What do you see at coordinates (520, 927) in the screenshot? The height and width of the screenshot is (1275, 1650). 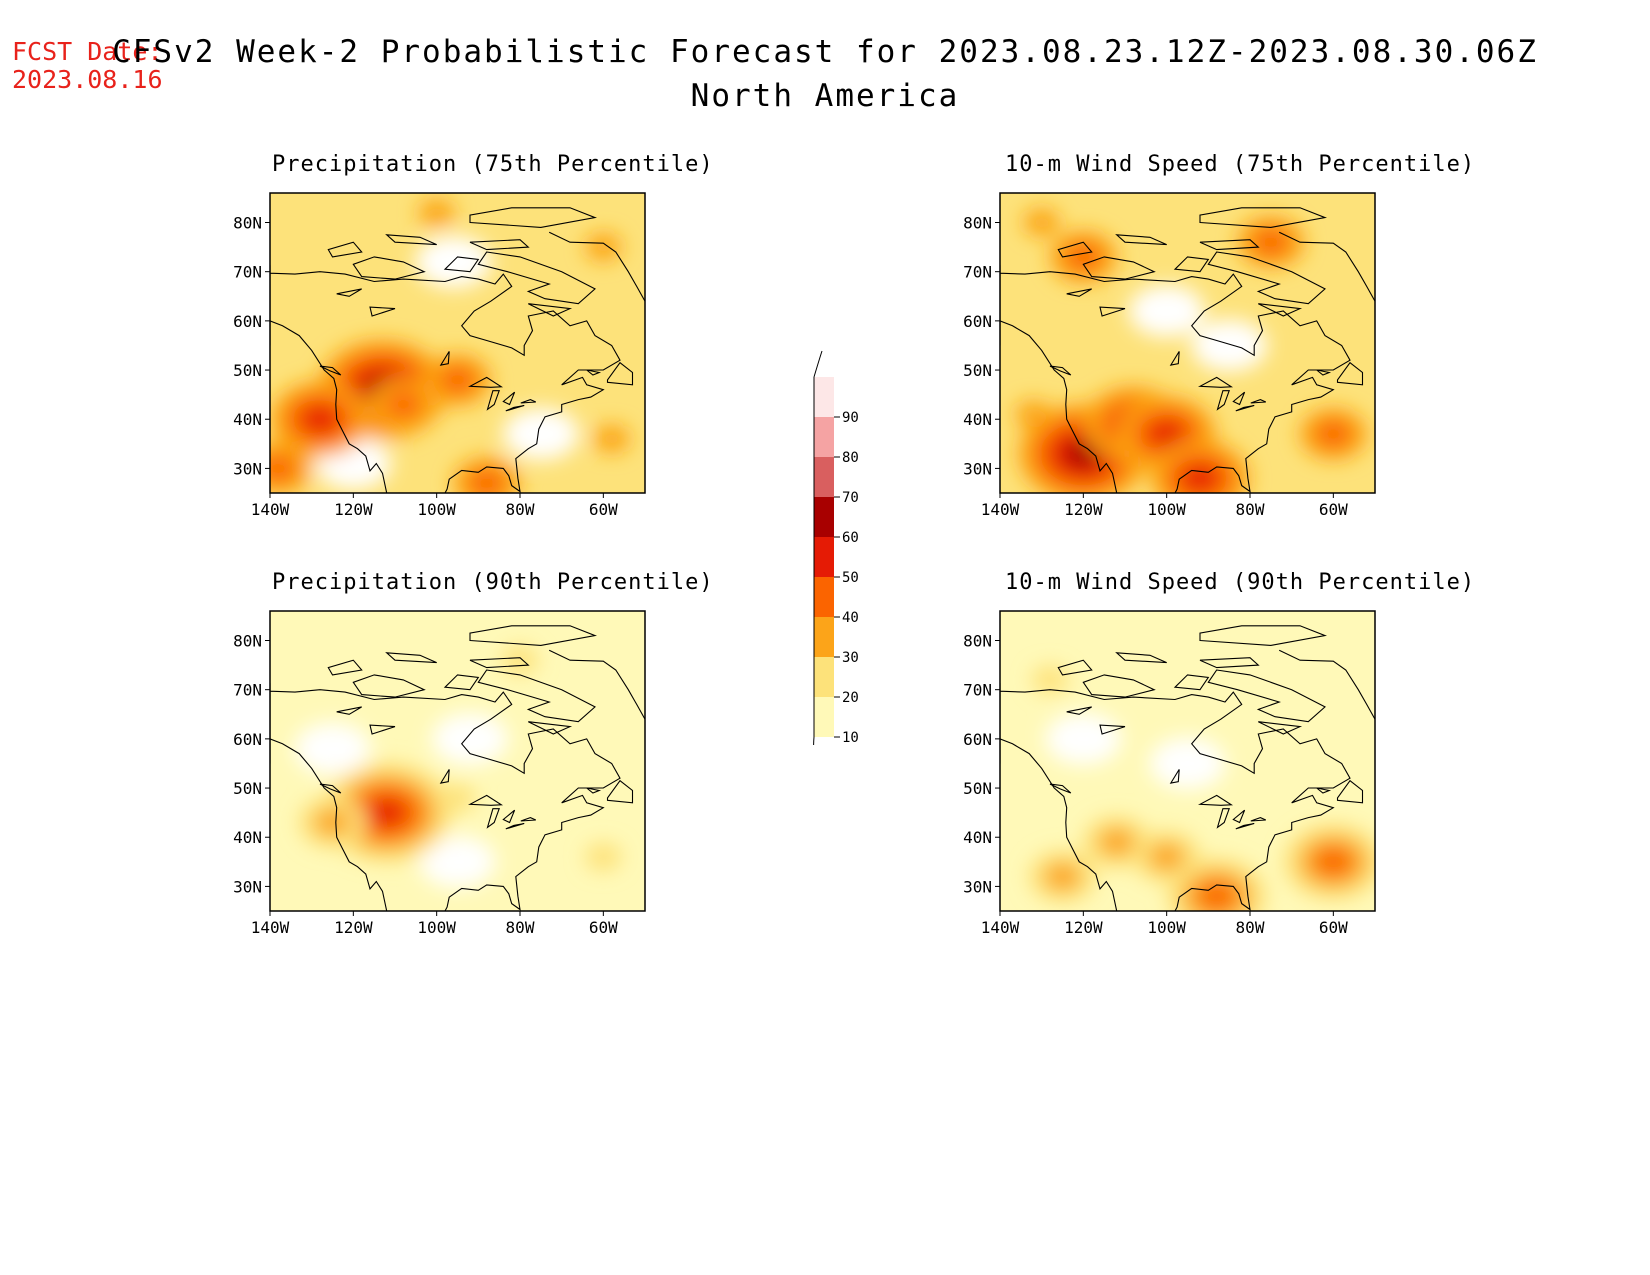 I see `lon-tick-label: 80W` at bounding box center [520, 927].